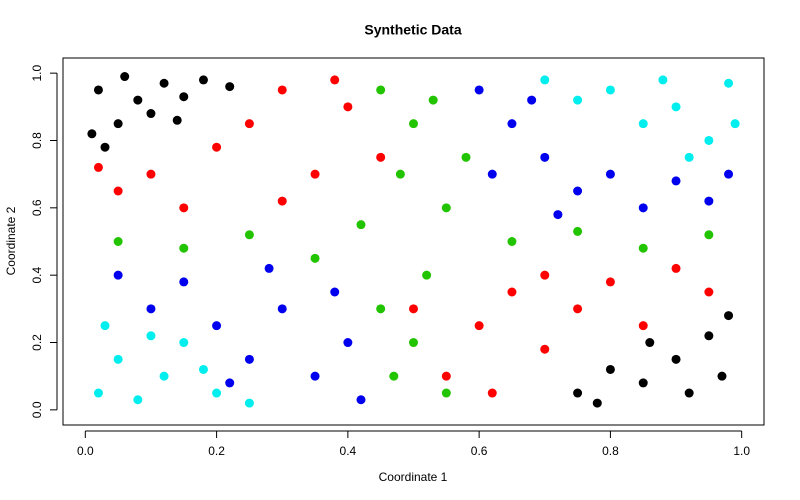 The image size is (800, 500). I want to click on y-axis-label: Coordinate 2, so click(11, 240).